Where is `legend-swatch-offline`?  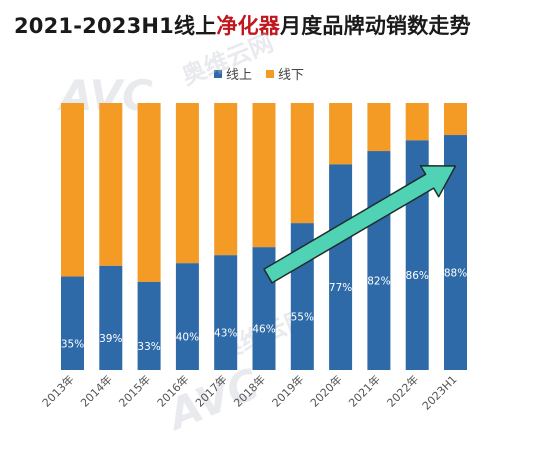
legend-swatch-offline is located at coordinates (270, 73).